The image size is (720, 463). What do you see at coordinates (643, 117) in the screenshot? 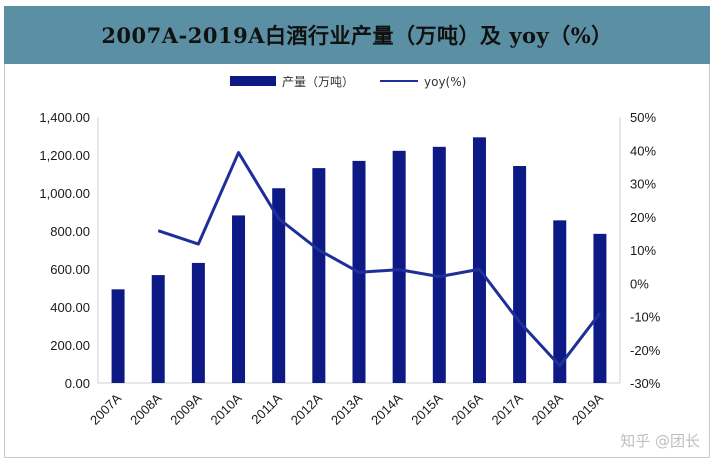
I see `y-right-tick-label: 50%` at bounding box center [643, 117].